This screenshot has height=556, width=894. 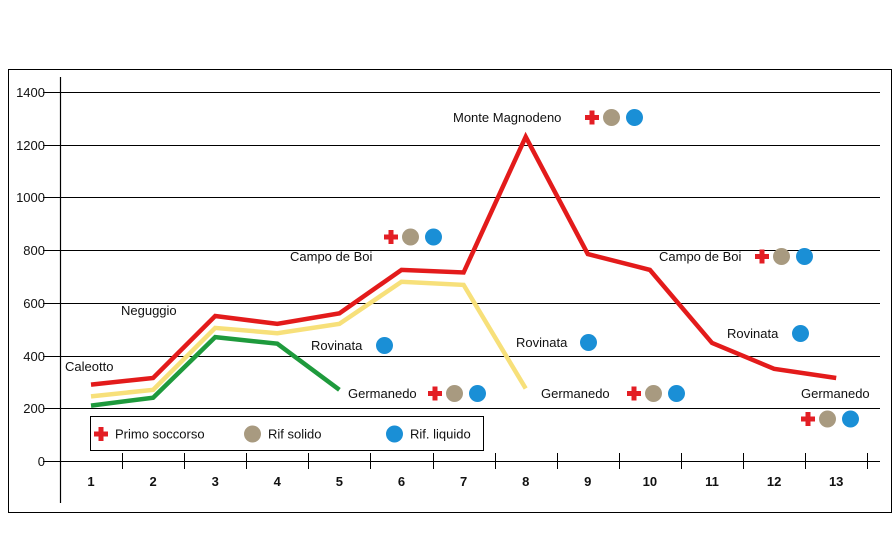 What do you see at coordinates (30, 145) in the screenshot?
I see `y-tick-label: 1200` at bounding box center [30, 145].